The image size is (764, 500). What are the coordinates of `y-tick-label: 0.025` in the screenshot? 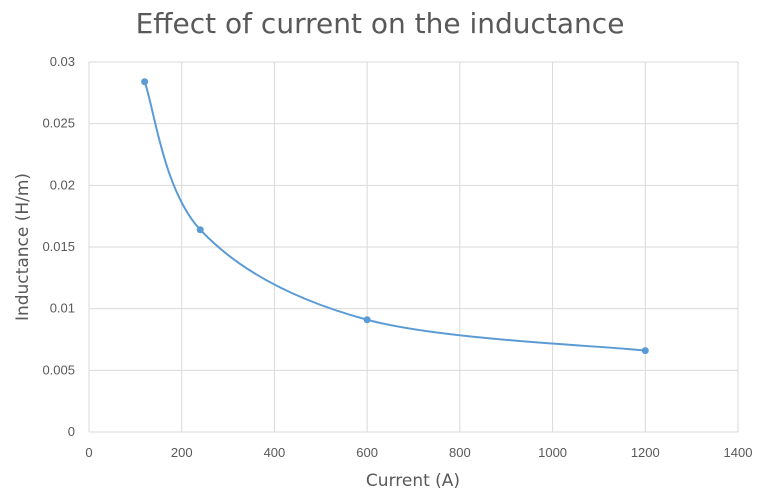 It's located at (58, 123).